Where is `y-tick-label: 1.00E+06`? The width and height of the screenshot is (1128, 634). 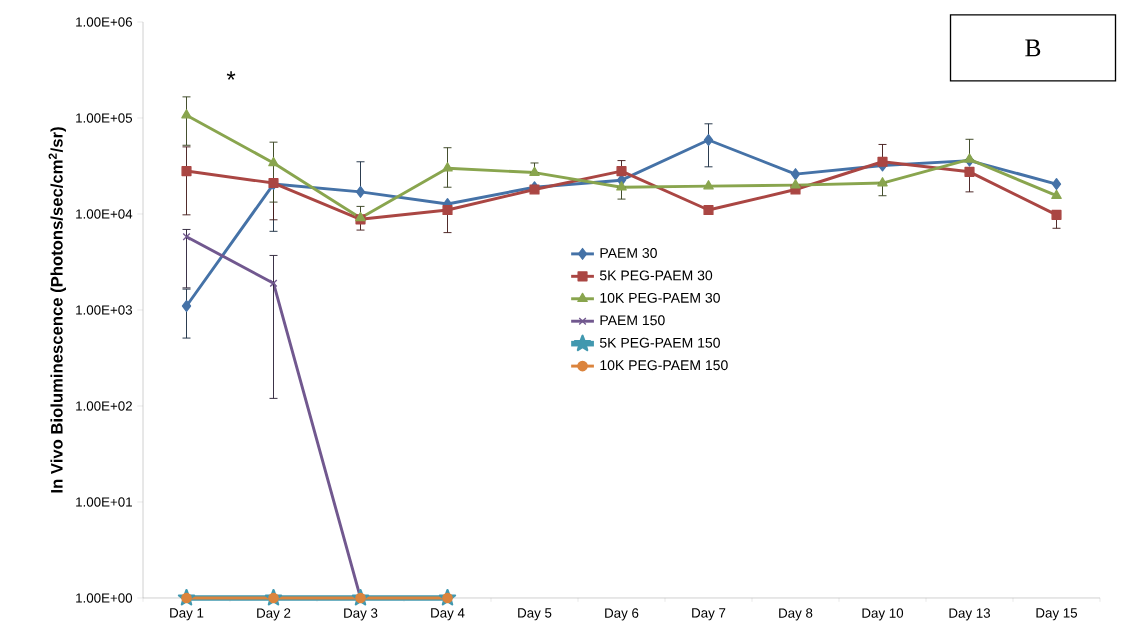
y-tick-label: 1.00E+06 is located at coordinates (104, 22).